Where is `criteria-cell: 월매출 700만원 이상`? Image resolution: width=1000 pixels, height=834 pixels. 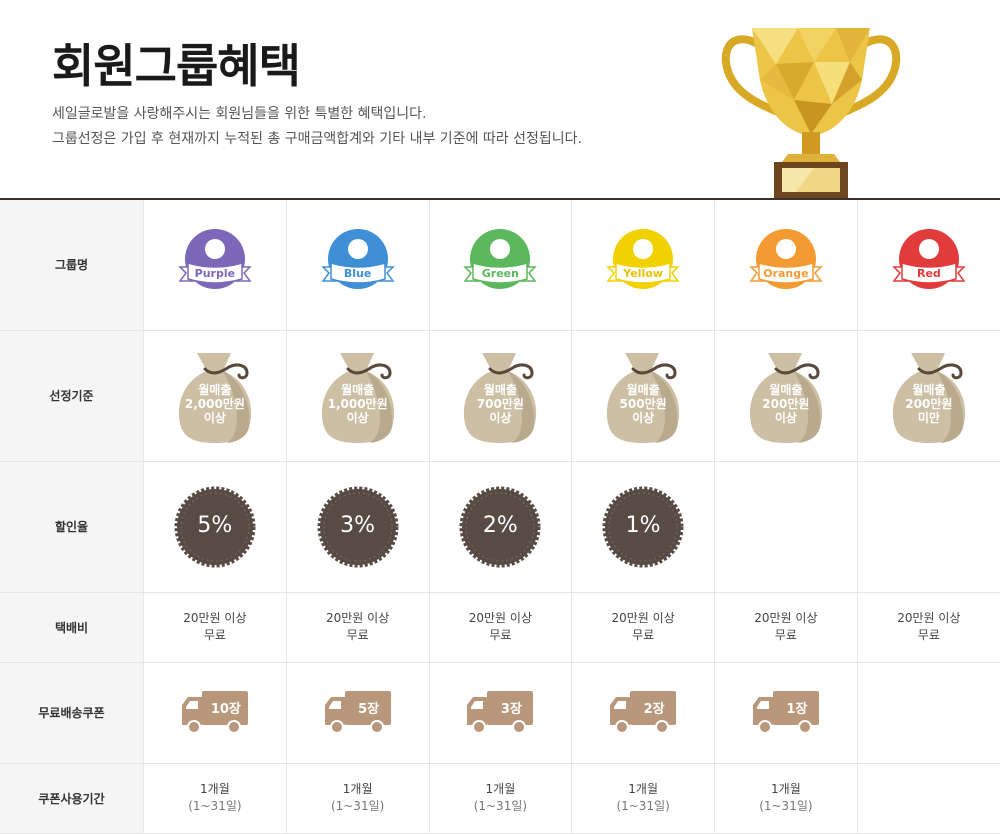 criteria-cell: 월매출 700만원 이상 is located at coordinates (501, 396).